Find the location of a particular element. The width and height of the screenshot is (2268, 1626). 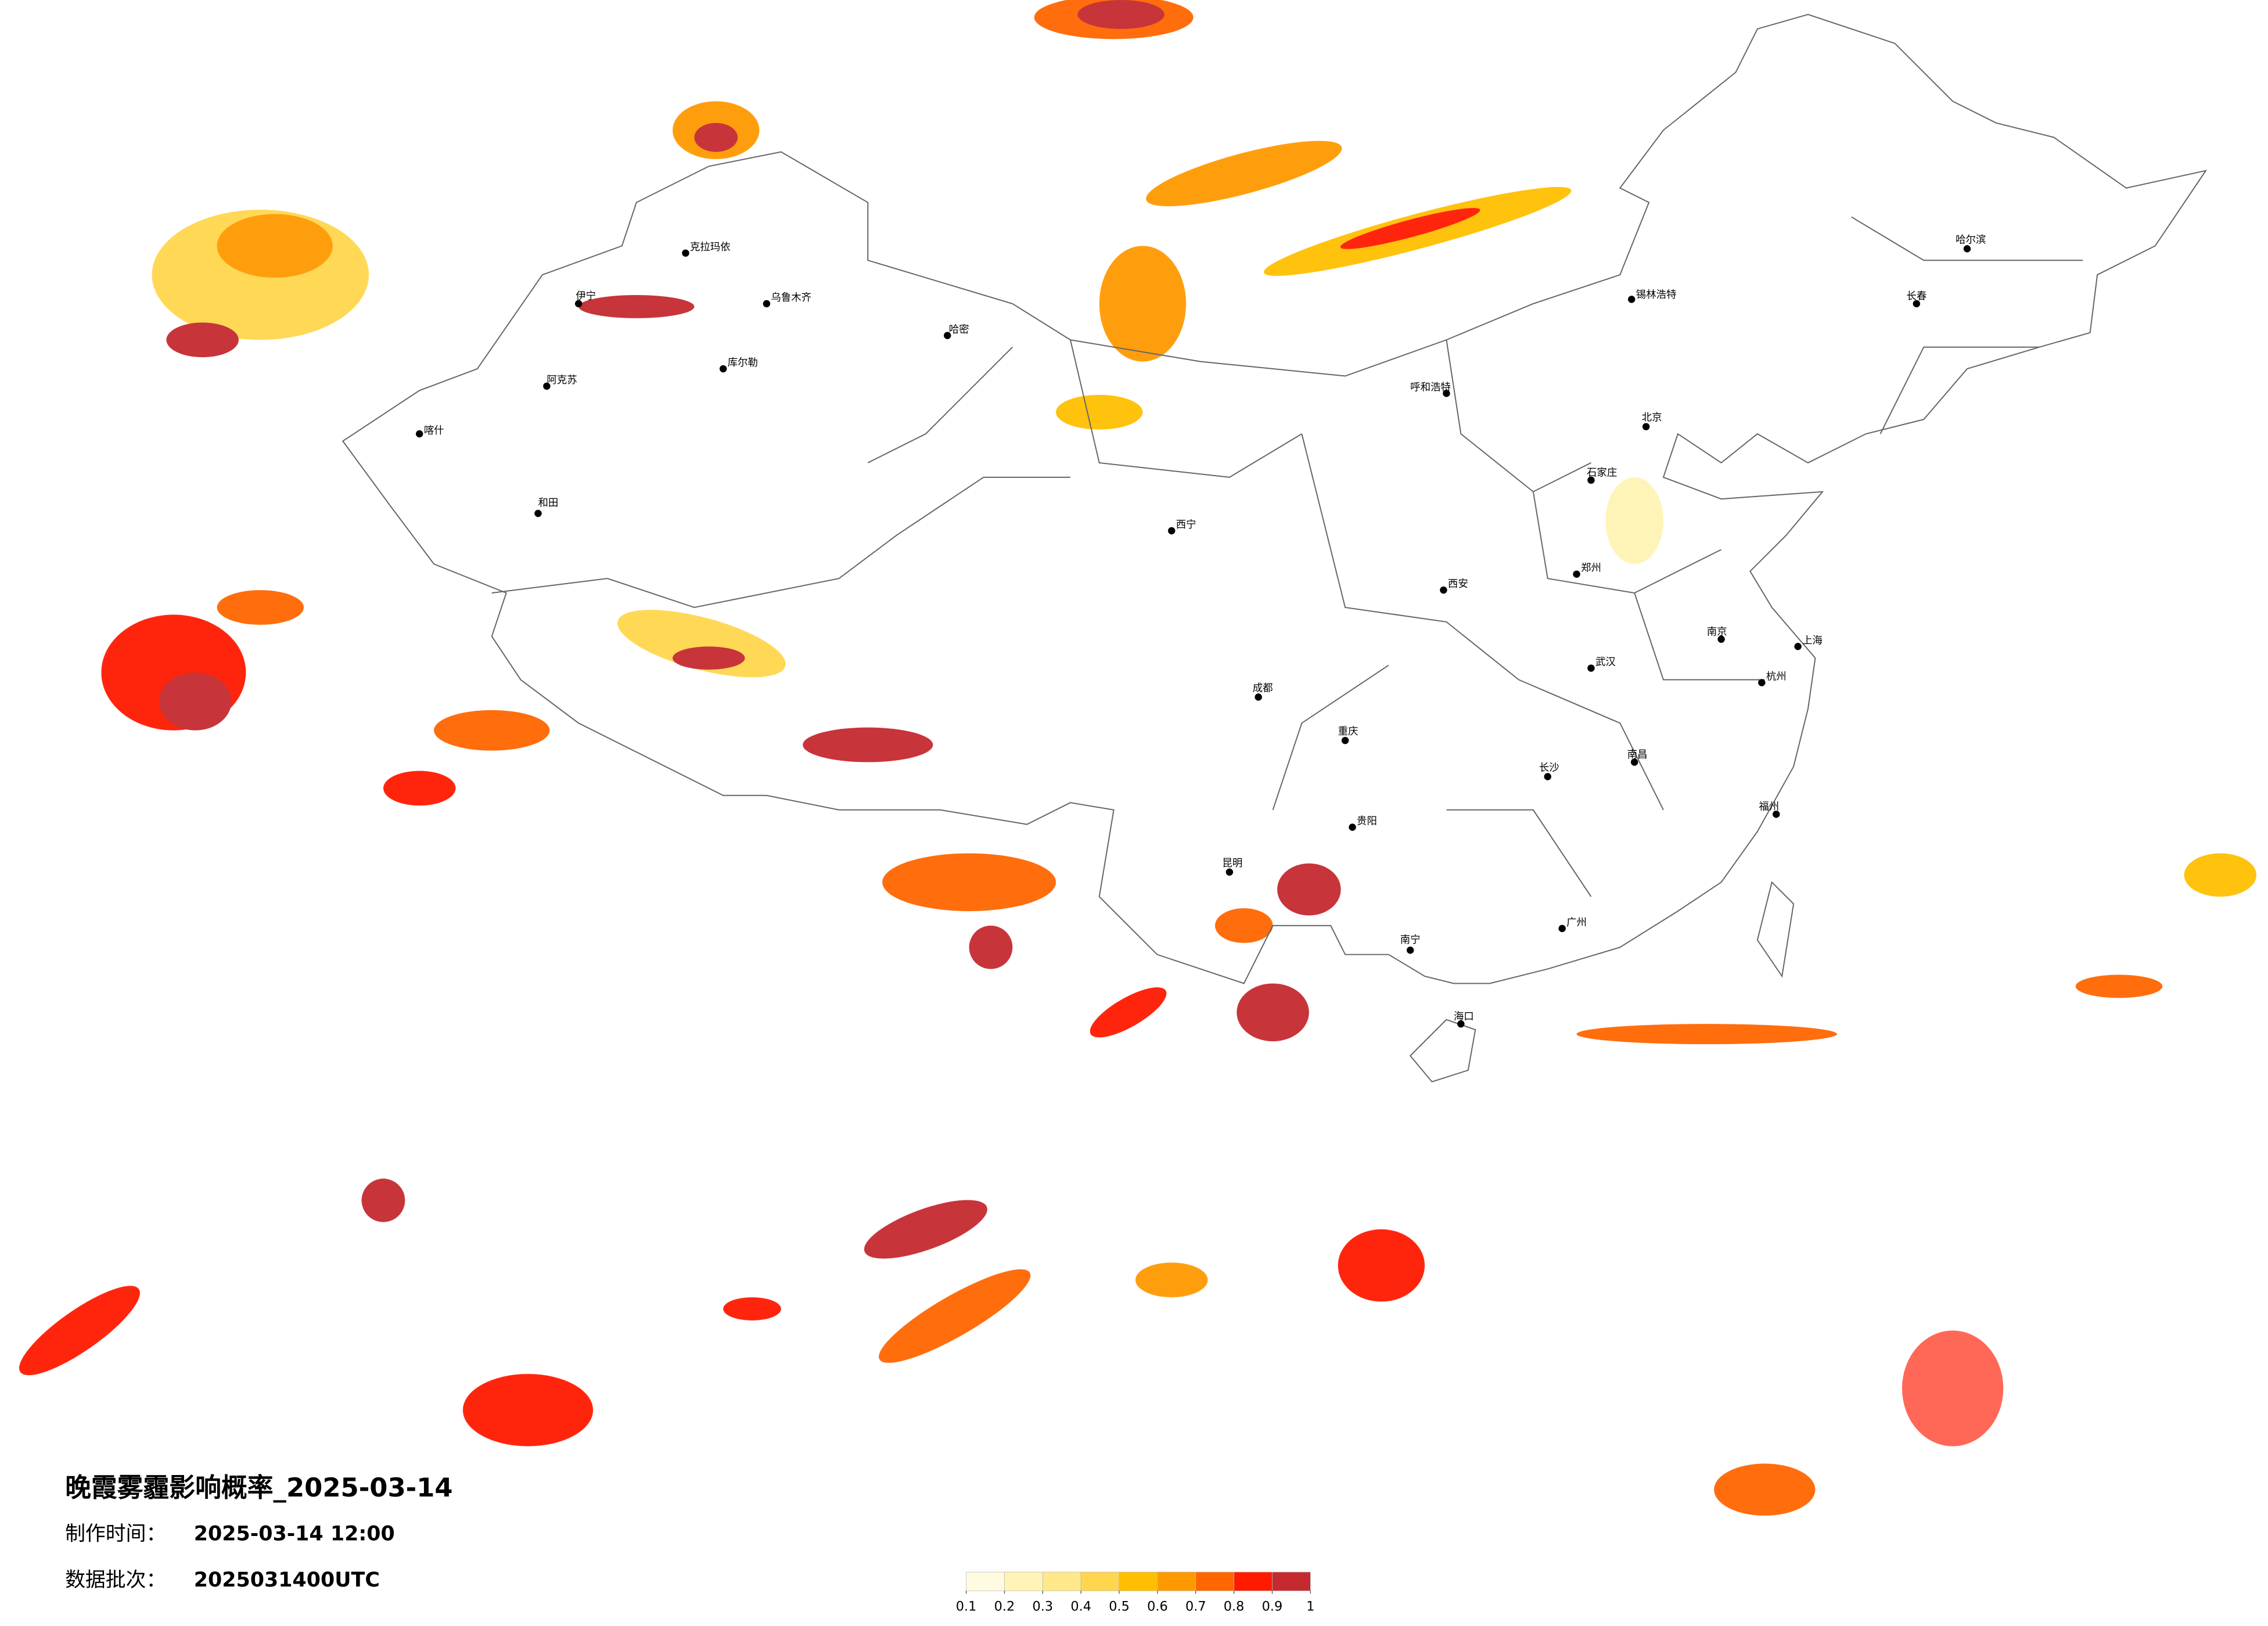

city-label: 西安 is located at coordinates (1458, 584).